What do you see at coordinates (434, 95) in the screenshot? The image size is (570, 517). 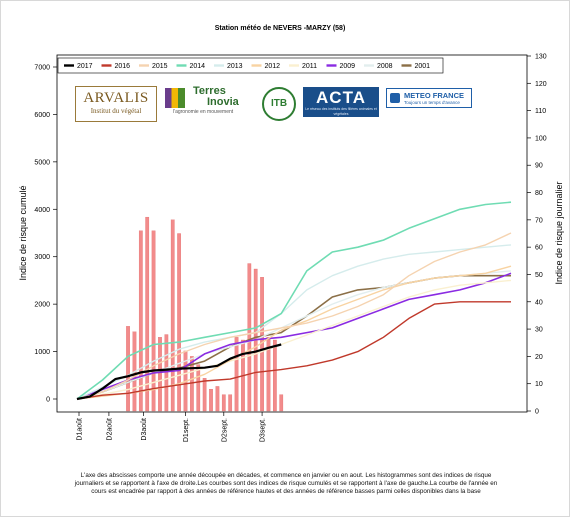 I see `meteo-france-name: METEO FRANCE` at bounding box center [434, 95].